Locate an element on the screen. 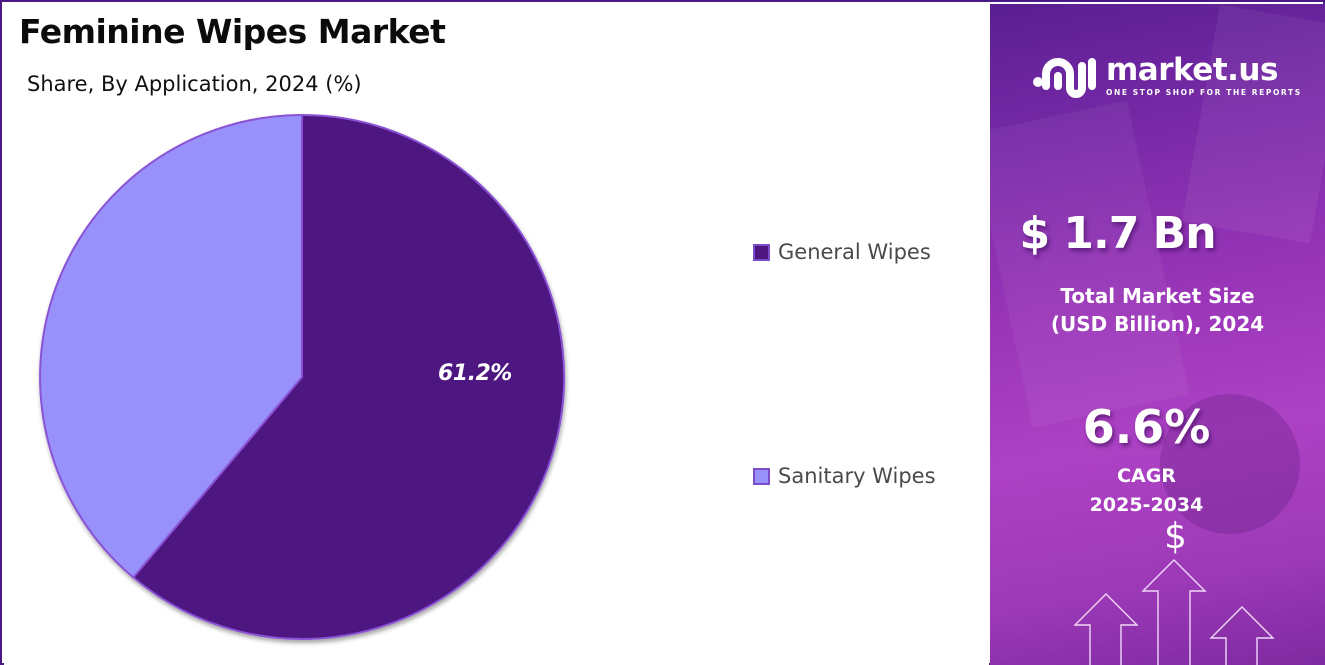  market-size-label: Total Market Size (USD Billion), 2024 is located at coordinates (1157, 310).